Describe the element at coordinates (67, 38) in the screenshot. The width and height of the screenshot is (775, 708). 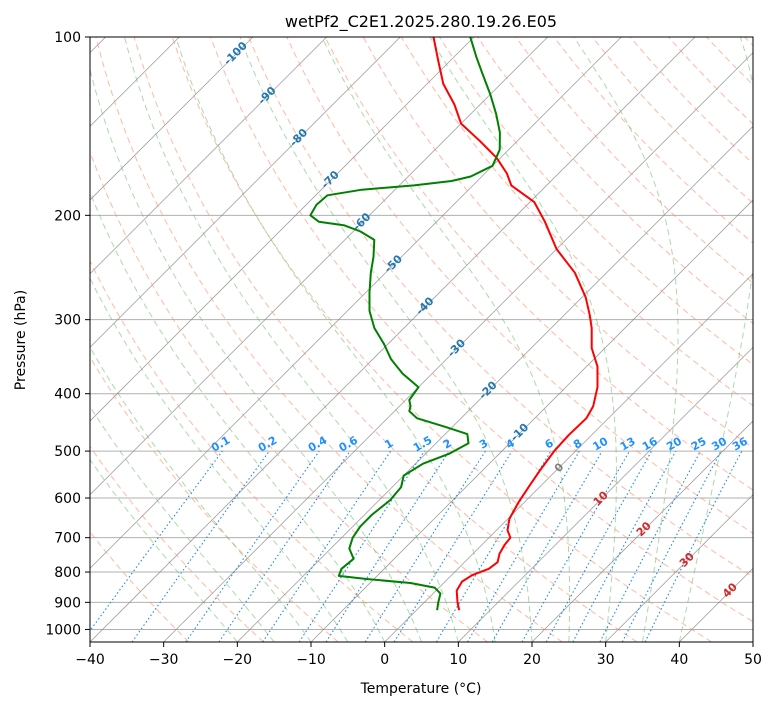
I see `y-tick-label: 100` at that location.